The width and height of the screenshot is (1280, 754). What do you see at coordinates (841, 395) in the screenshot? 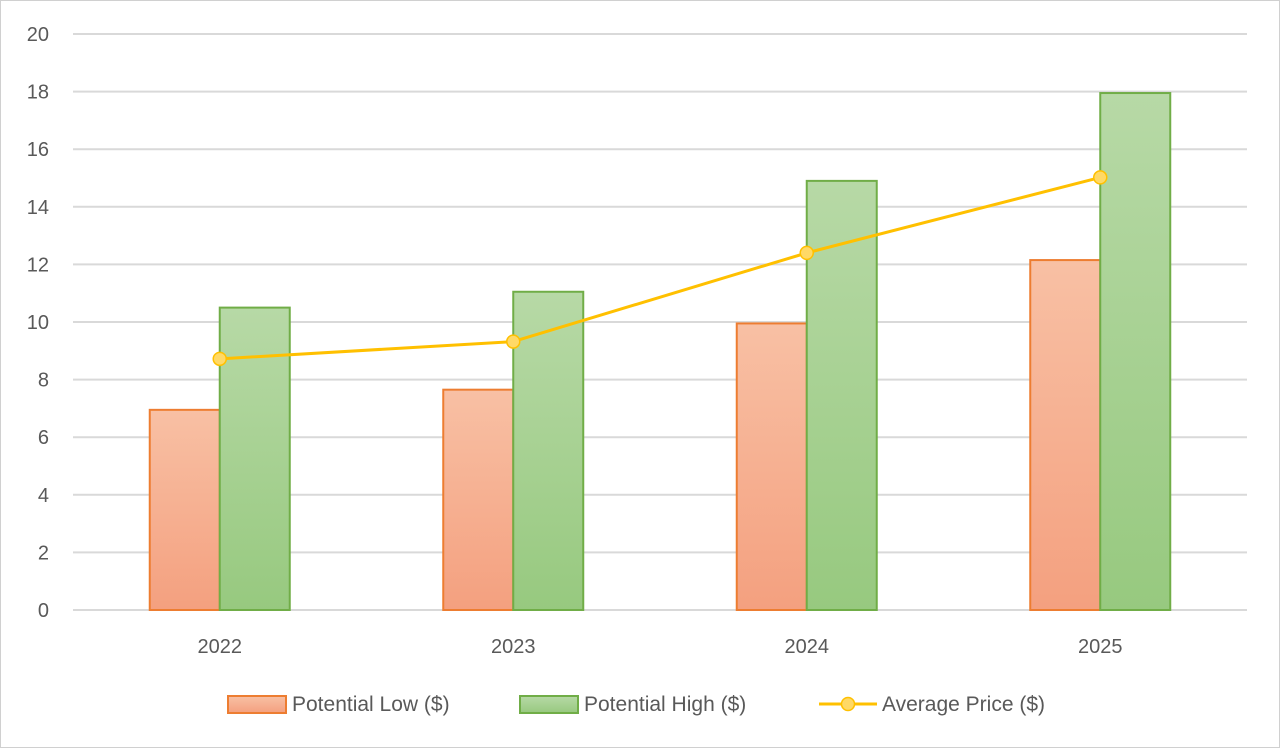
I see `bar-high-2024` at bounding box center [841, 395].